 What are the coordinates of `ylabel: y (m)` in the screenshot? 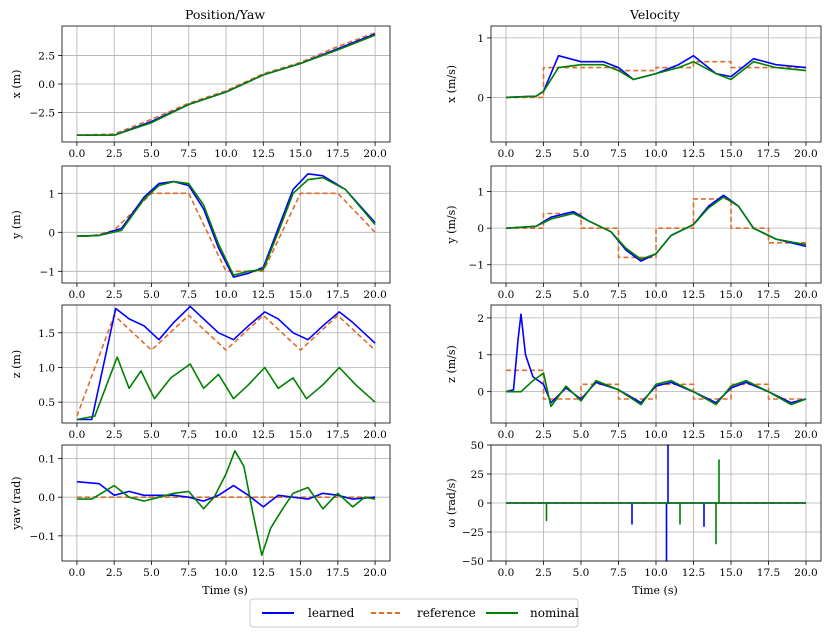 It's located at (16, 225).